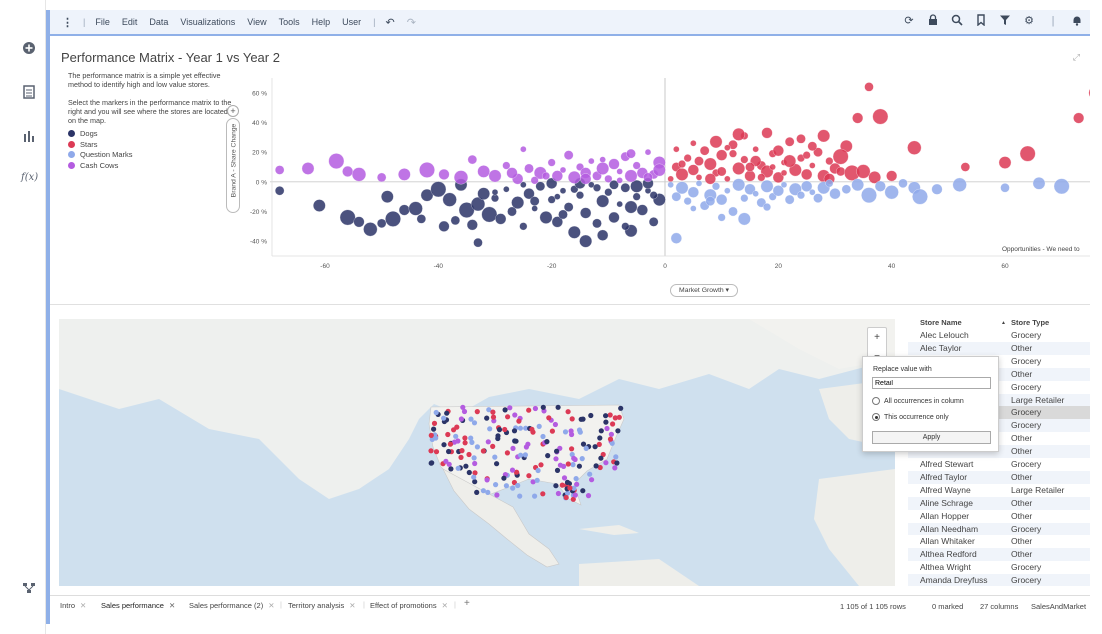 This screenshot has height=634, width=1102. I want to click on radio-this-occurrence: This occurrence only, so click(934, 417).